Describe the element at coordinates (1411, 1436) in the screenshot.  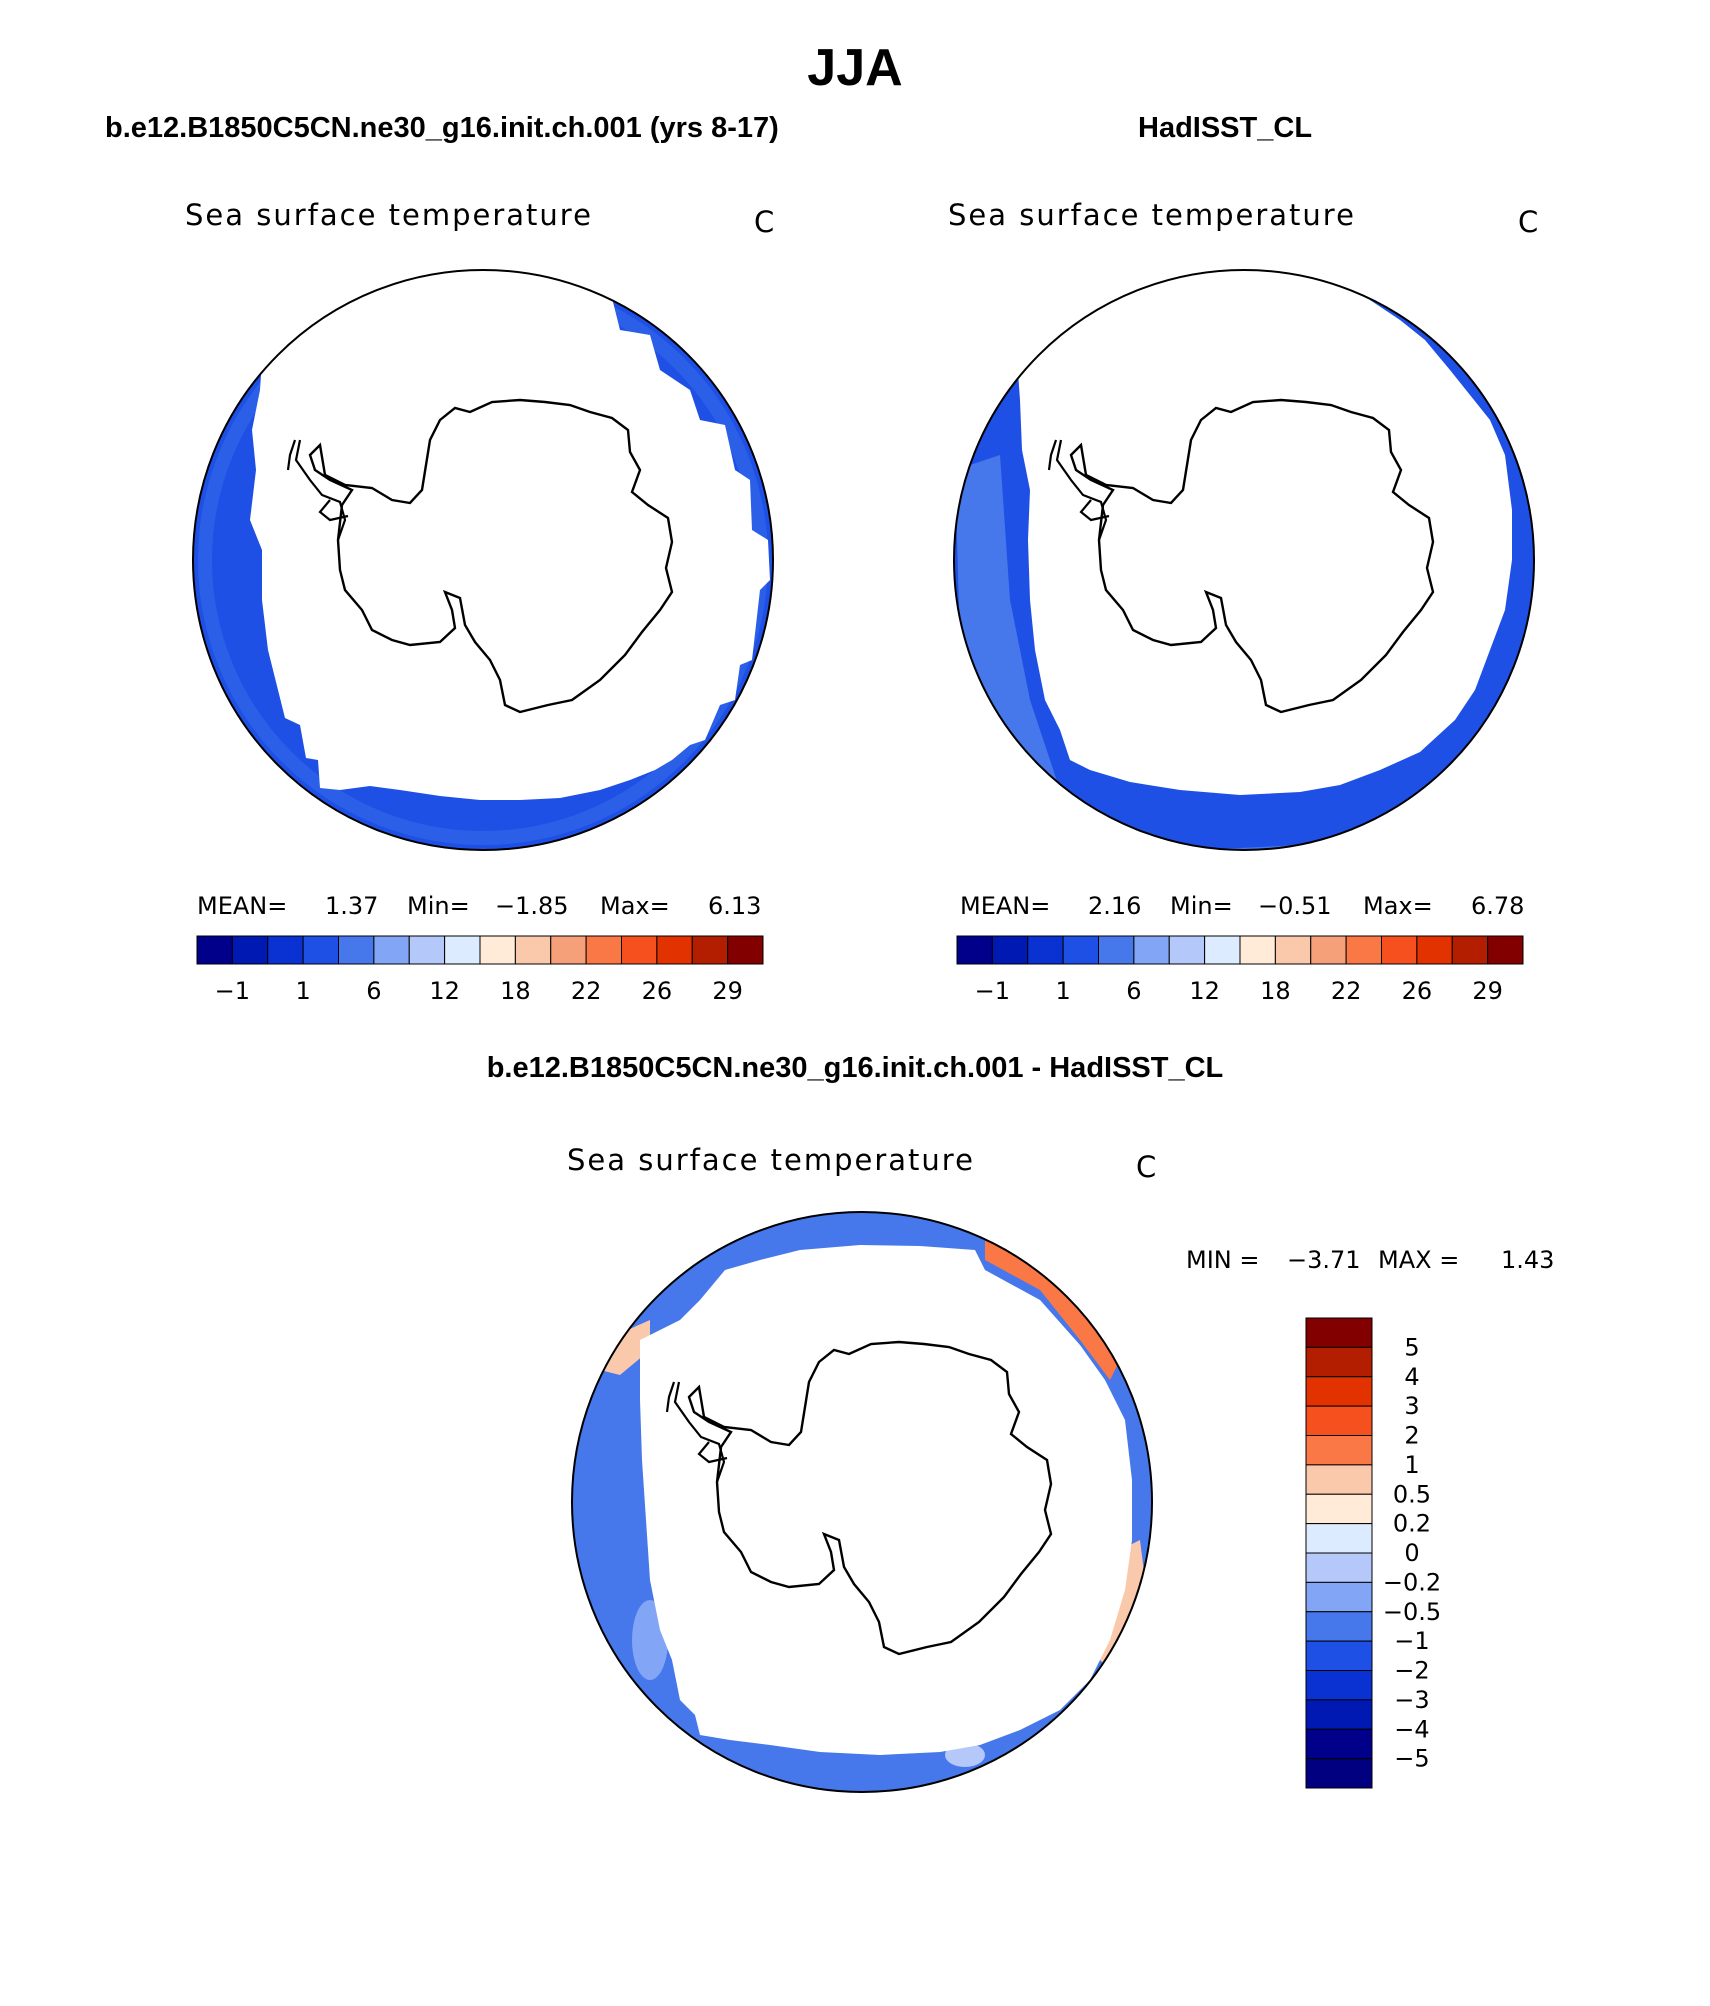
I see `diff-colorbar-label: 2` at that location.